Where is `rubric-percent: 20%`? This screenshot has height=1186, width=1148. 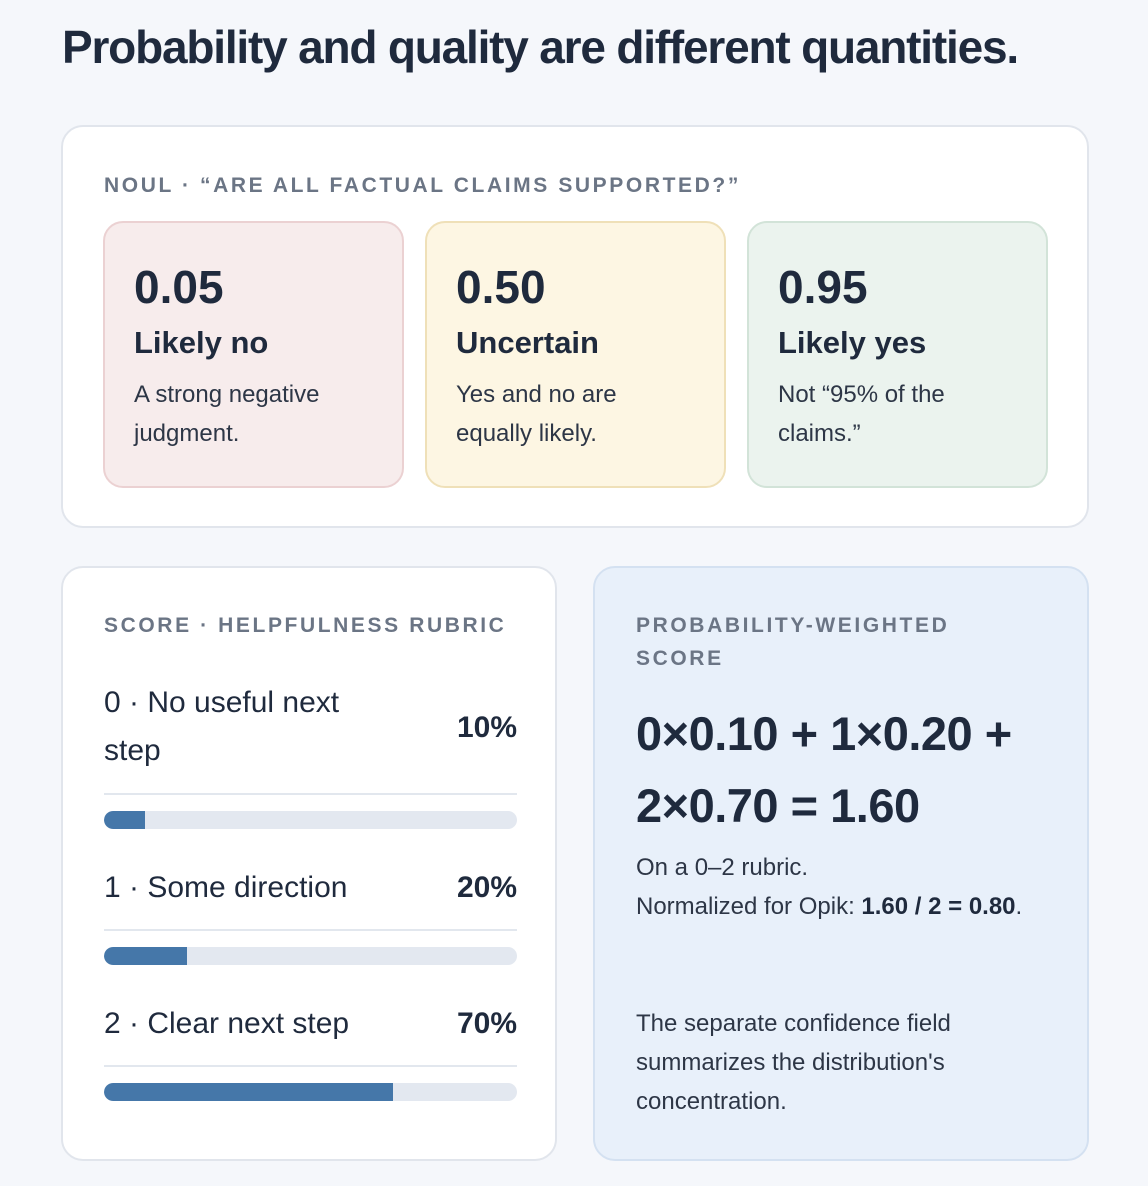 rubric-percent: 20% is located at coordinates (486, 887).